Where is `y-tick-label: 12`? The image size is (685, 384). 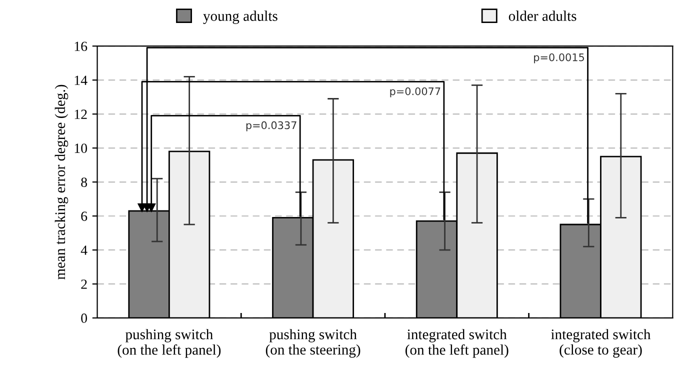 y-tick-label: 12 is located at coordinates (80, 114).